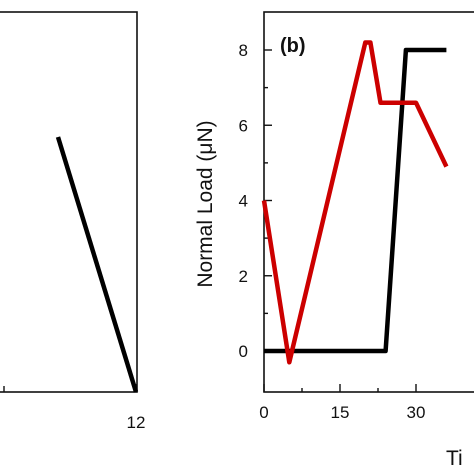  I want to click on x-axis-title: Ti, so click(454, 458).